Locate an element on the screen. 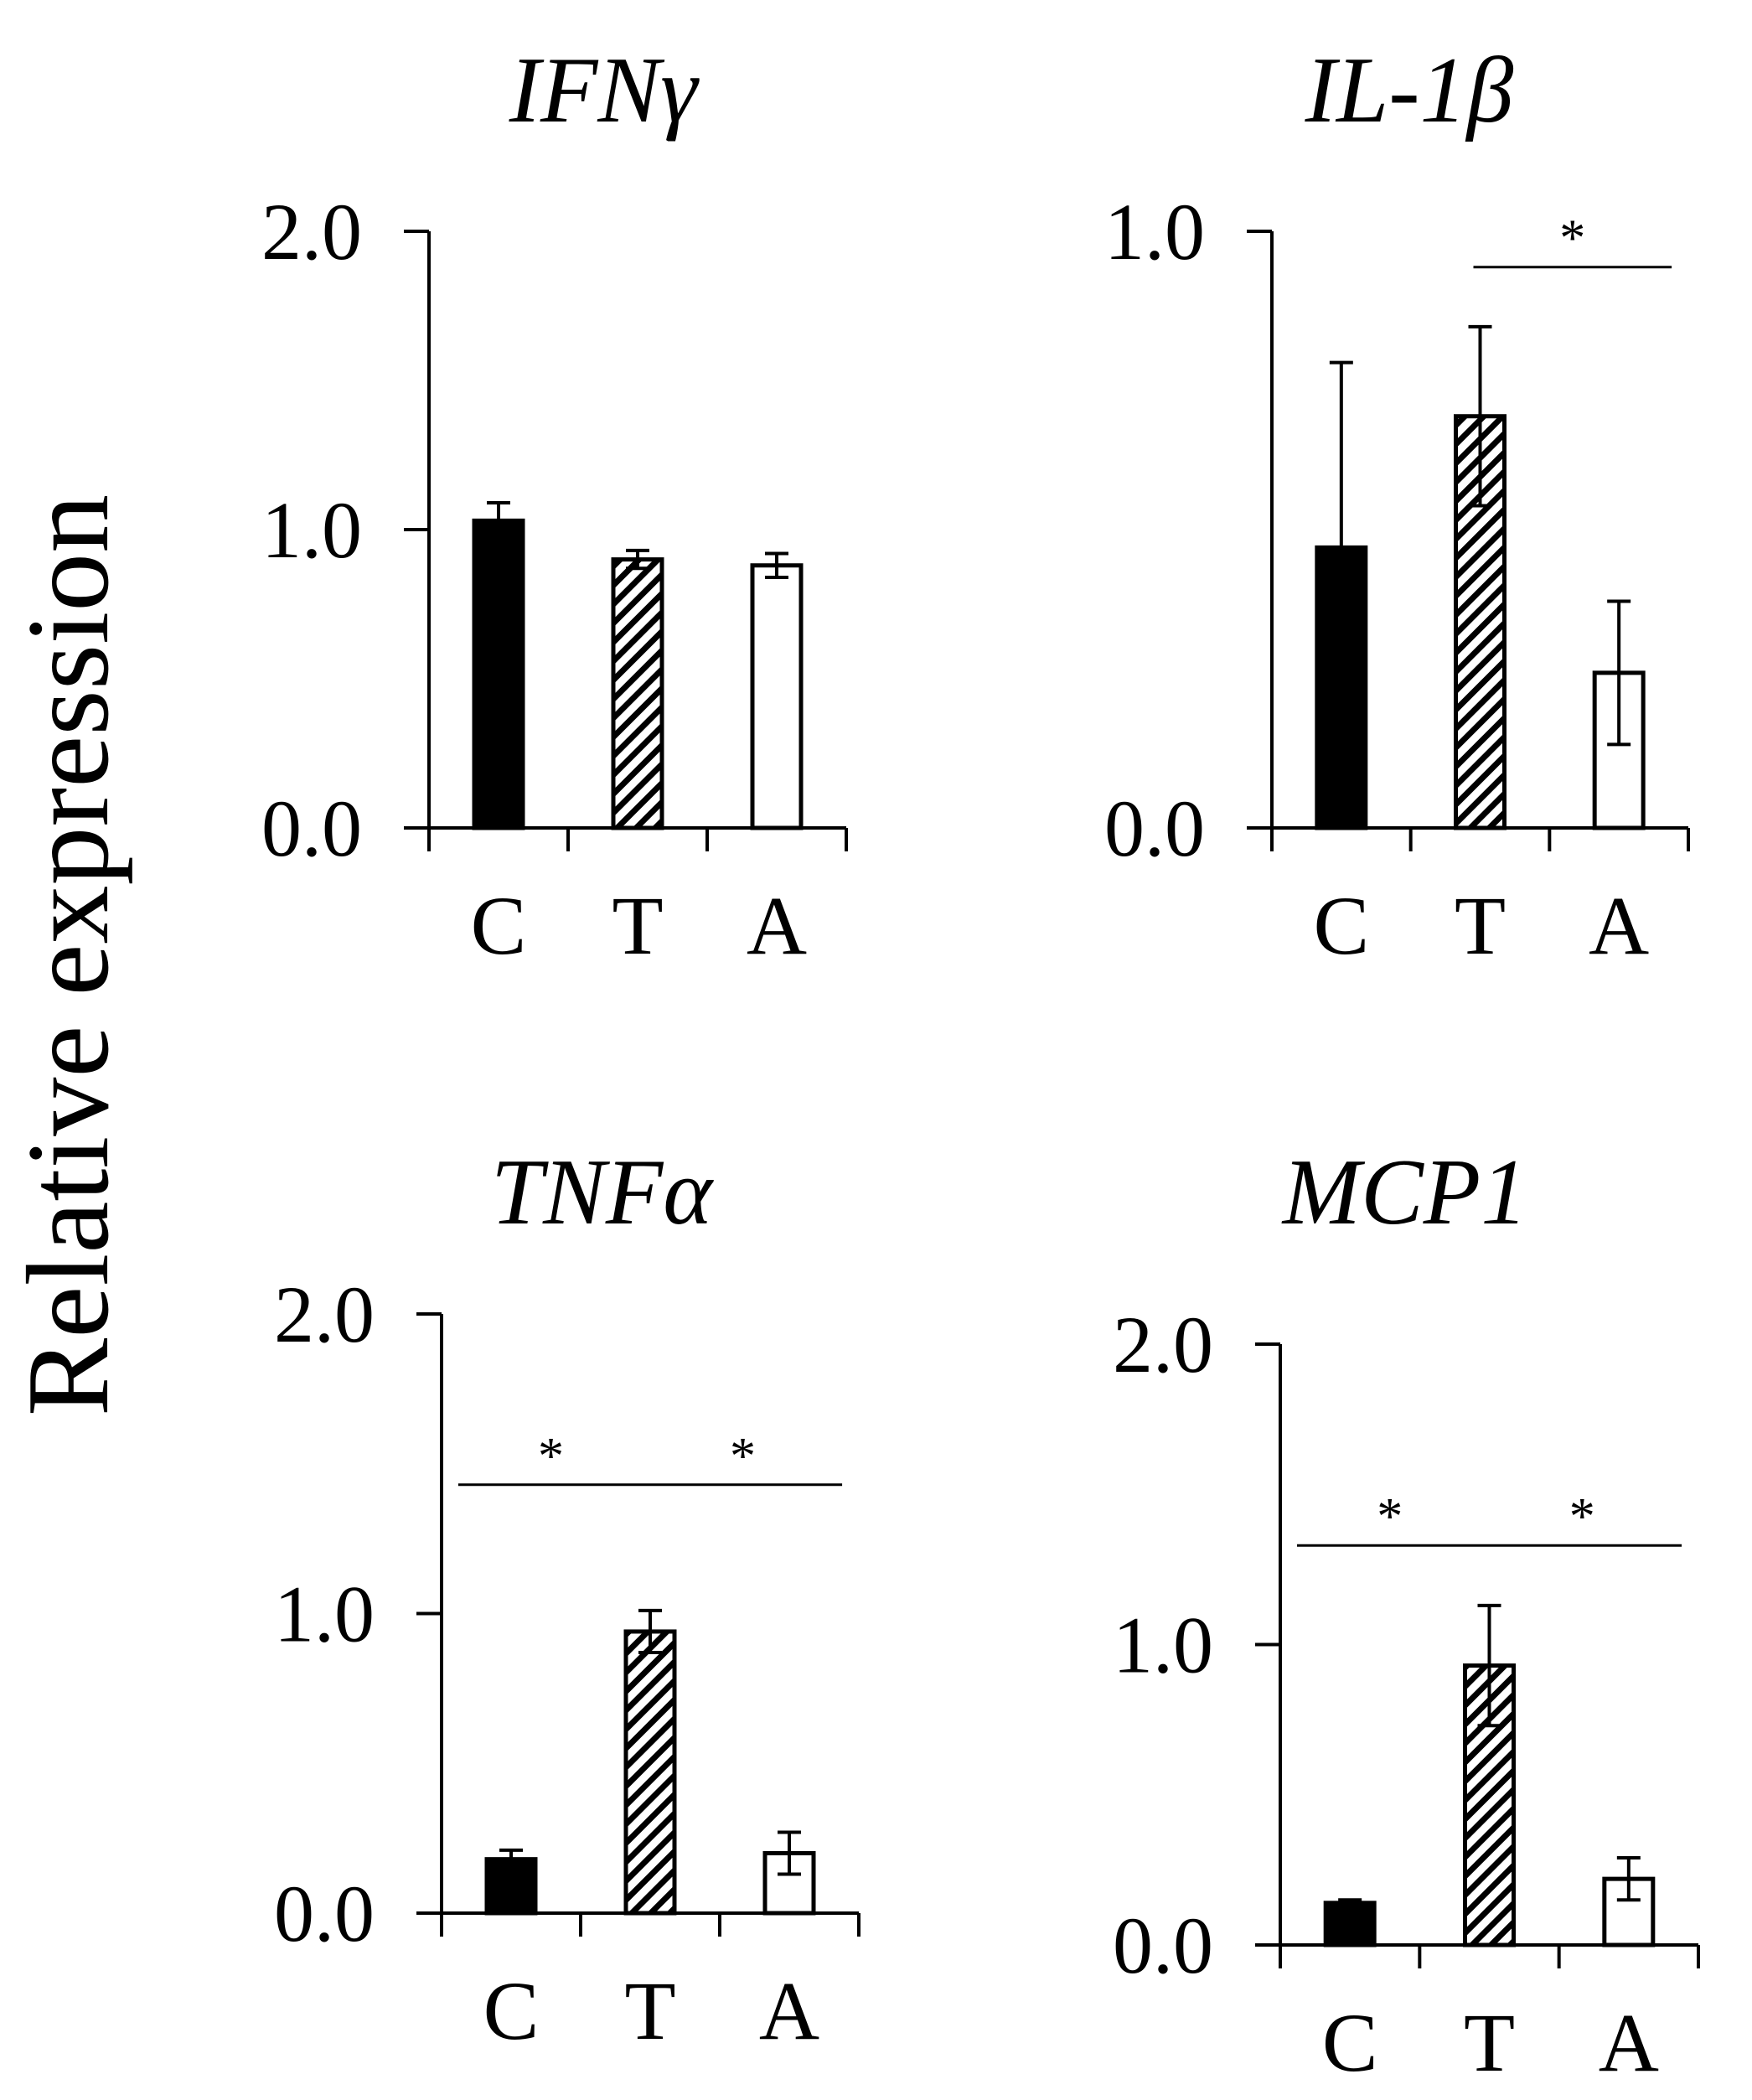 The width and height of the screenshot is (1752, 2100). bar-alternative is located at coordinates (777, 696).